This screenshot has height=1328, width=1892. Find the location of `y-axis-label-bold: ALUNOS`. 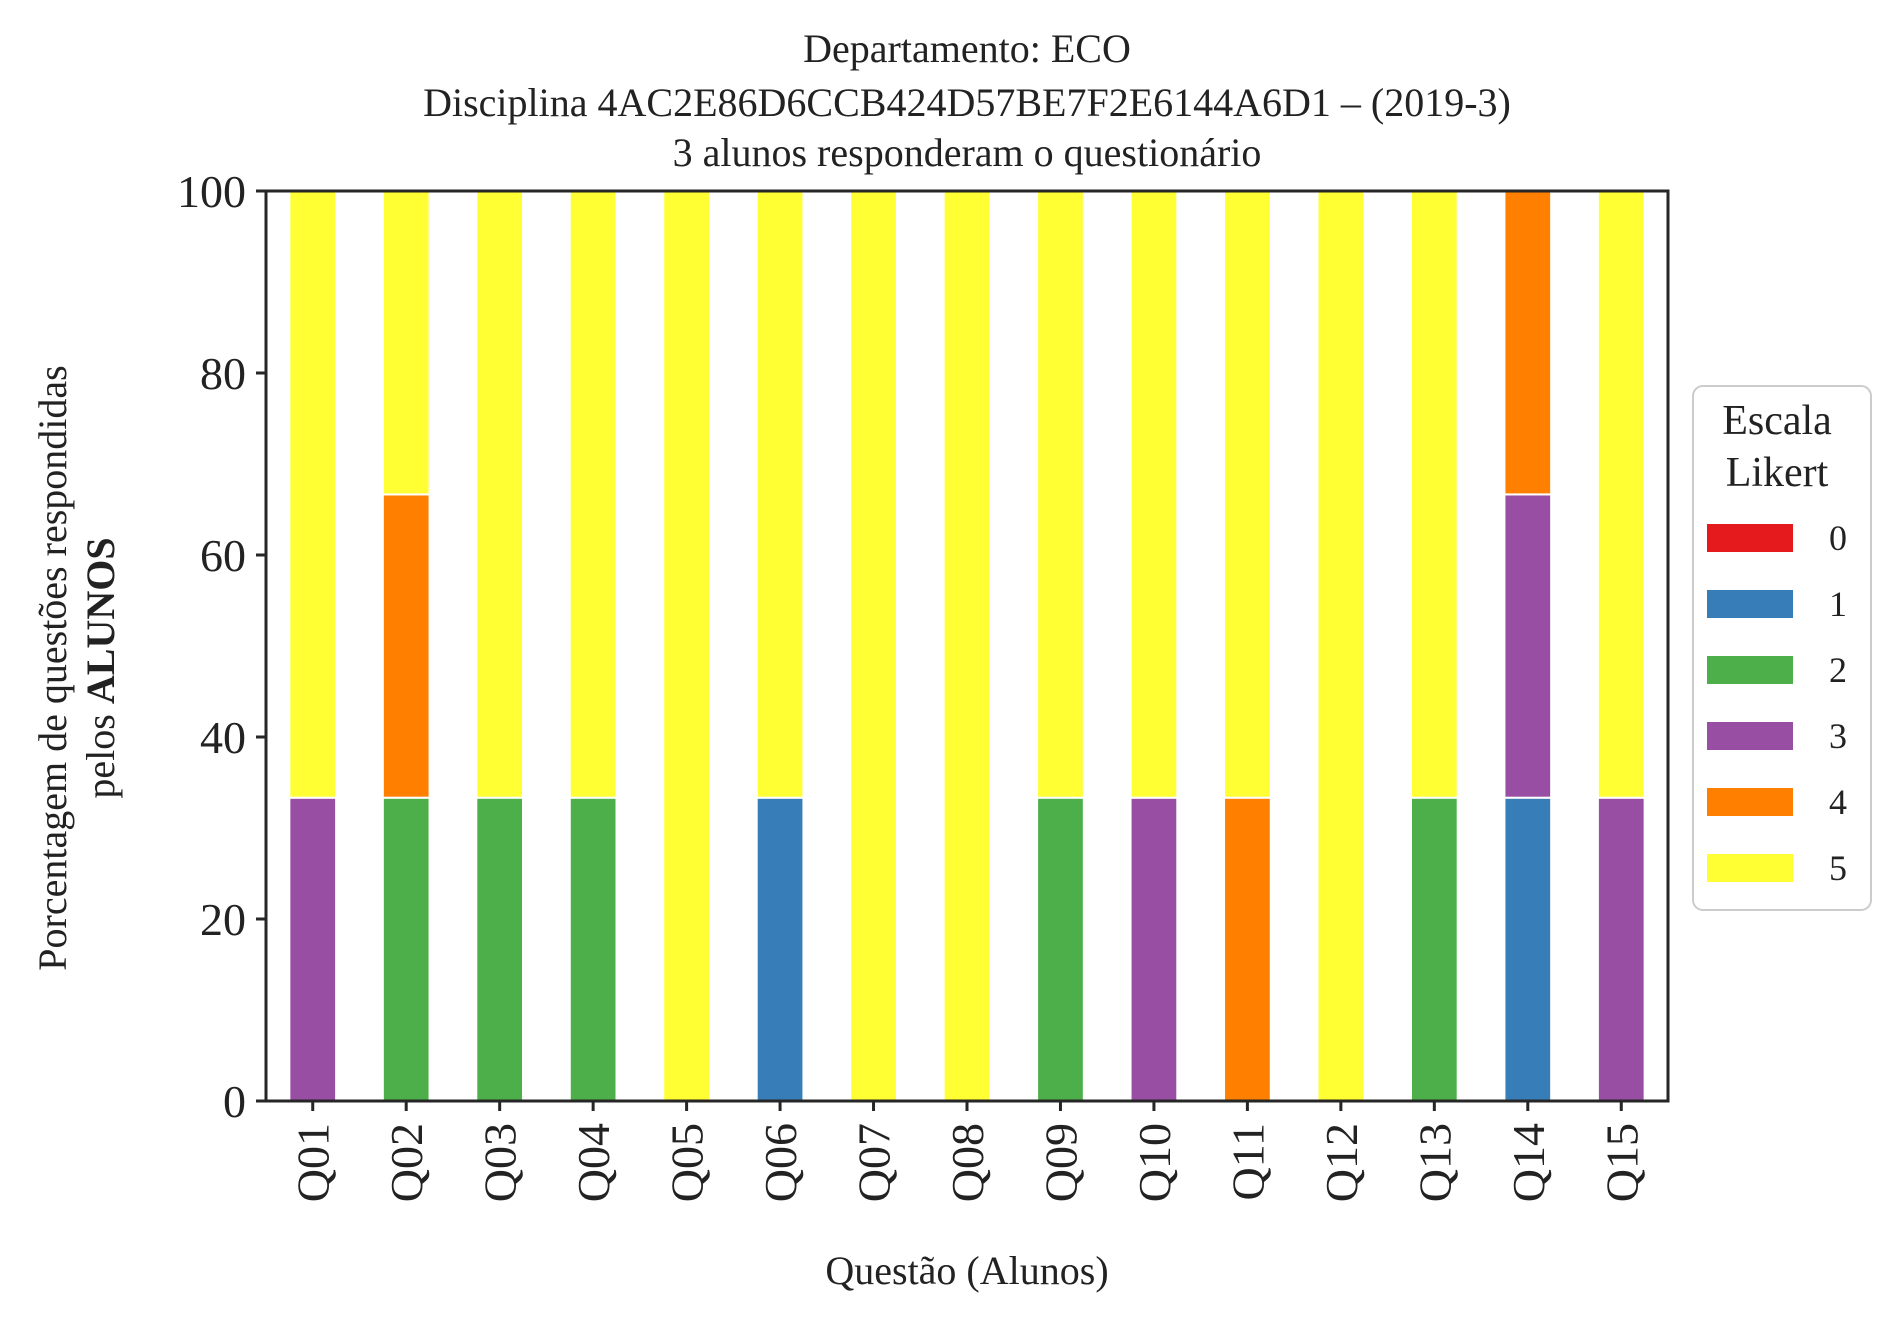

y-axis-label-bold: ALUNOS is located at coordinates (100, 620).